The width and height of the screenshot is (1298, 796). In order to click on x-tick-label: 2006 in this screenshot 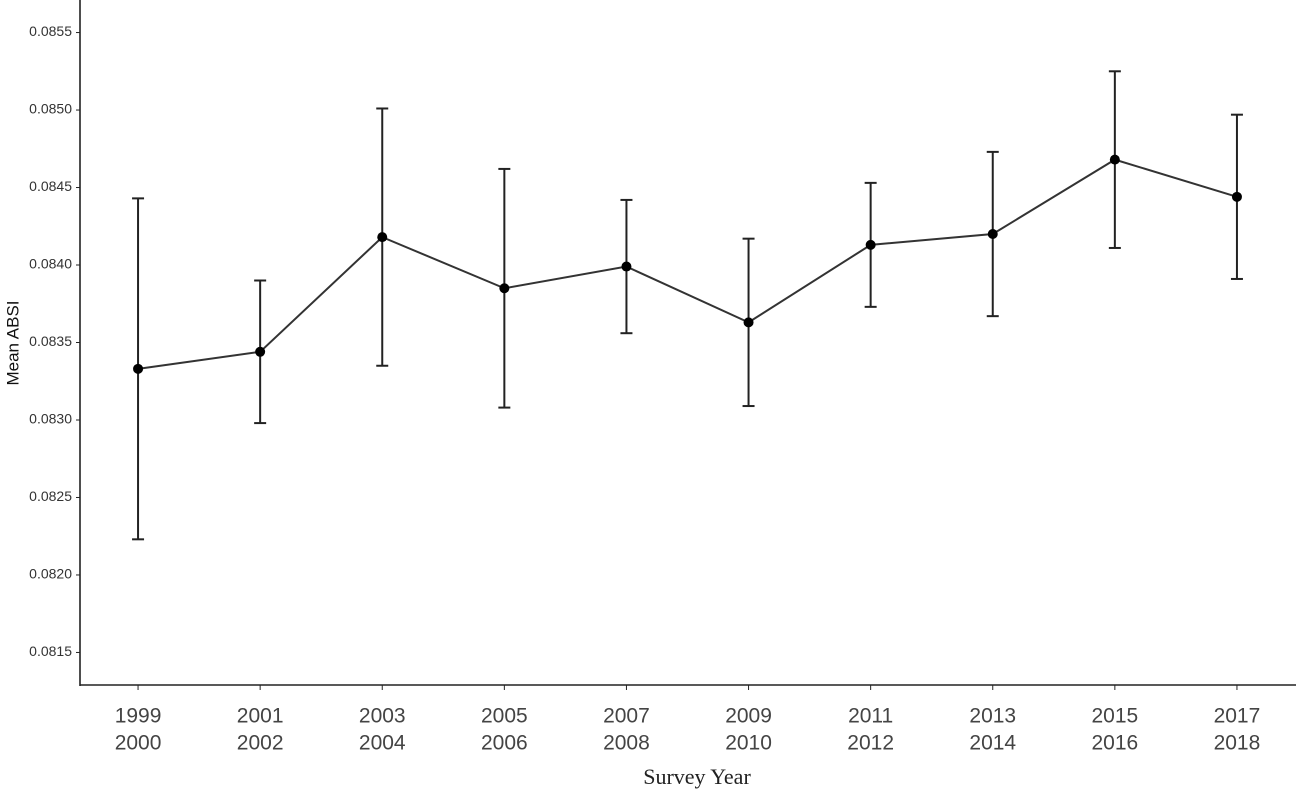, I will do `click(504, 743)`.